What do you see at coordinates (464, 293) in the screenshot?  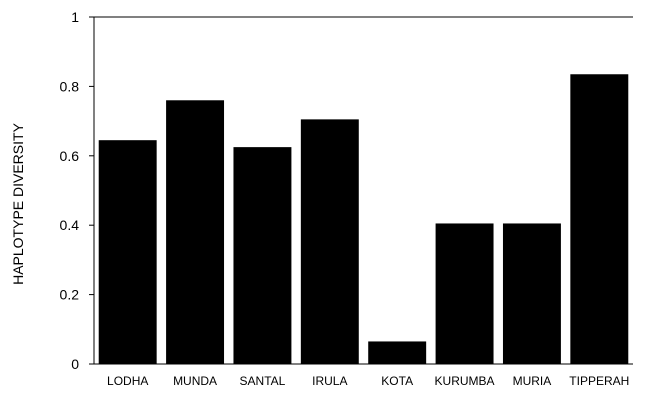 I see `bar-kurumba` at bounding box center [464, 293].